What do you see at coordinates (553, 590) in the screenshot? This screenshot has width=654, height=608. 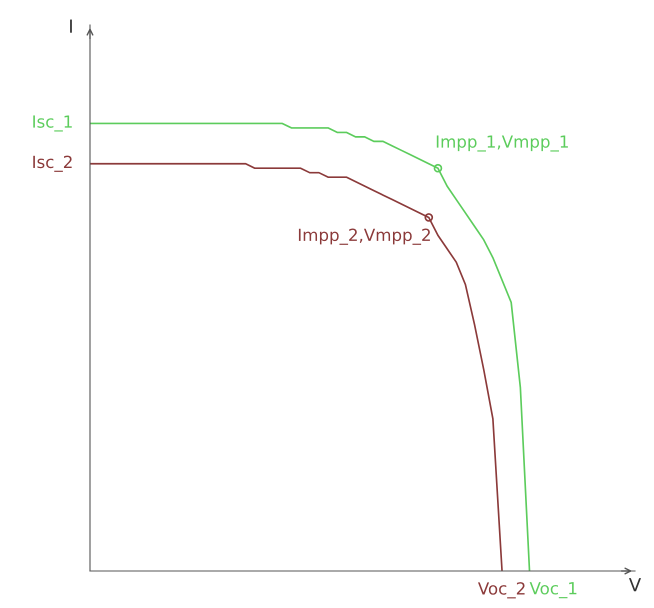 I see `text: Voc_1` at bounding box center [553, 590].